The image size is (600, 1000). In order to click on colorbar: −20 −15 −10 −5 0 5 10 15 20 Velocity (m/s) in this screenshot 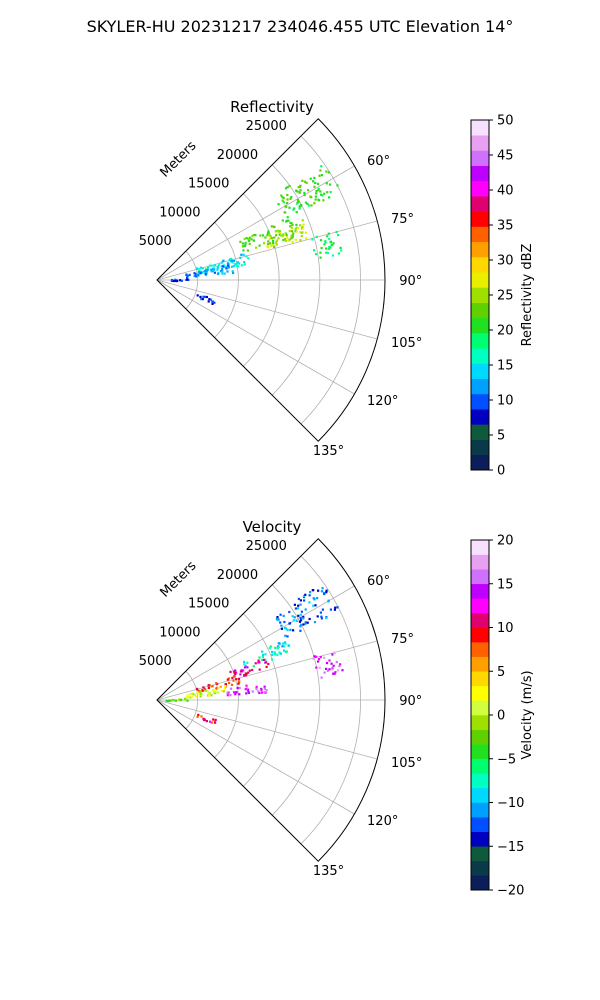, I will do `click(502, 716)`.